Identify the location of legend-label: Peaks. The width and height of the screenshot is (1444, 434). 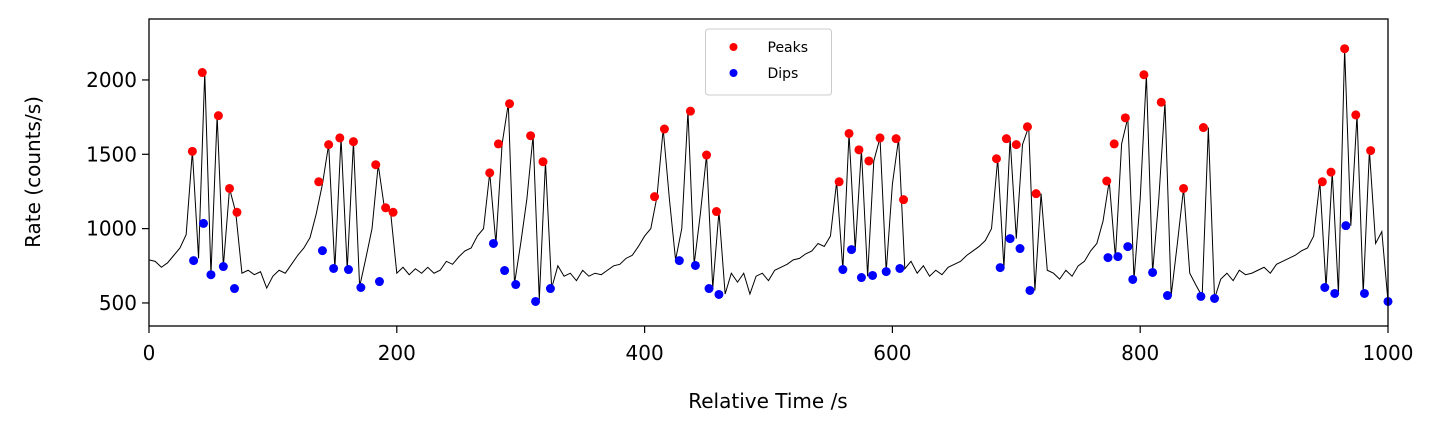
(788, 48).